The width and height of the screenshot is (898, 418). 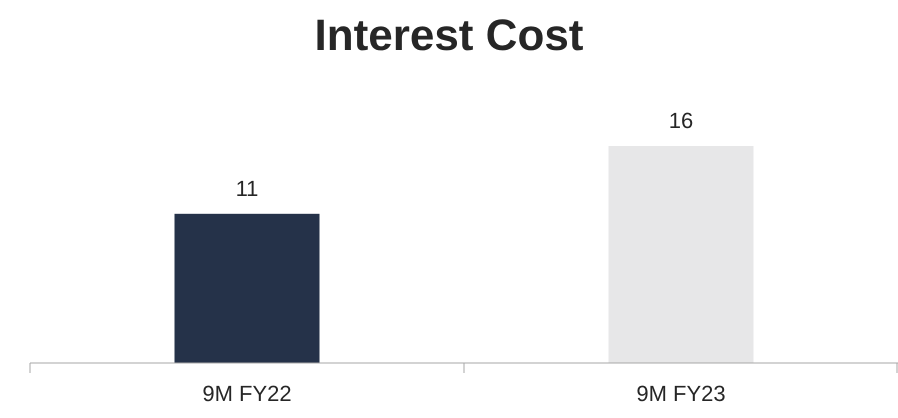 What do you see at coordinates (681, 393) in the screenshot?
I see `x-tick-label: 9M FY23` at bounding box center [681, 393].